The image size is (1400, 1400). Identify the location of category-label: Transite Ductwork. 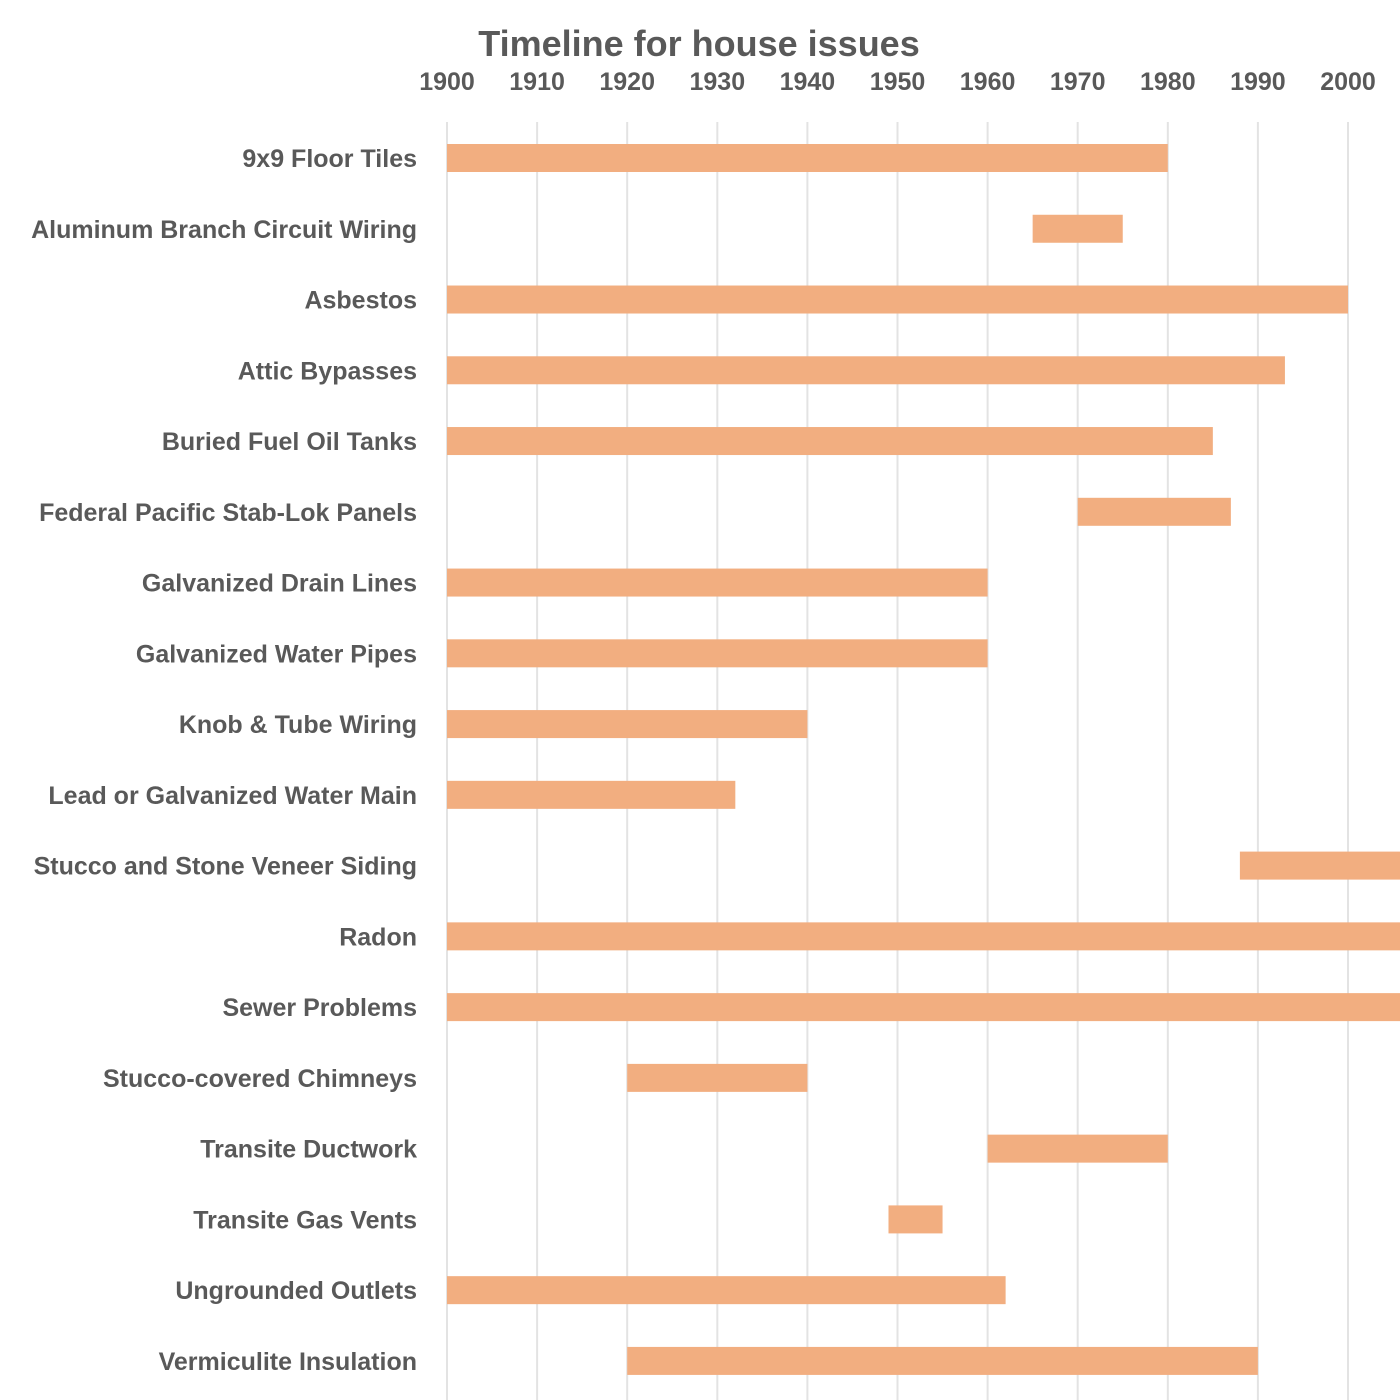
(308, 1150).